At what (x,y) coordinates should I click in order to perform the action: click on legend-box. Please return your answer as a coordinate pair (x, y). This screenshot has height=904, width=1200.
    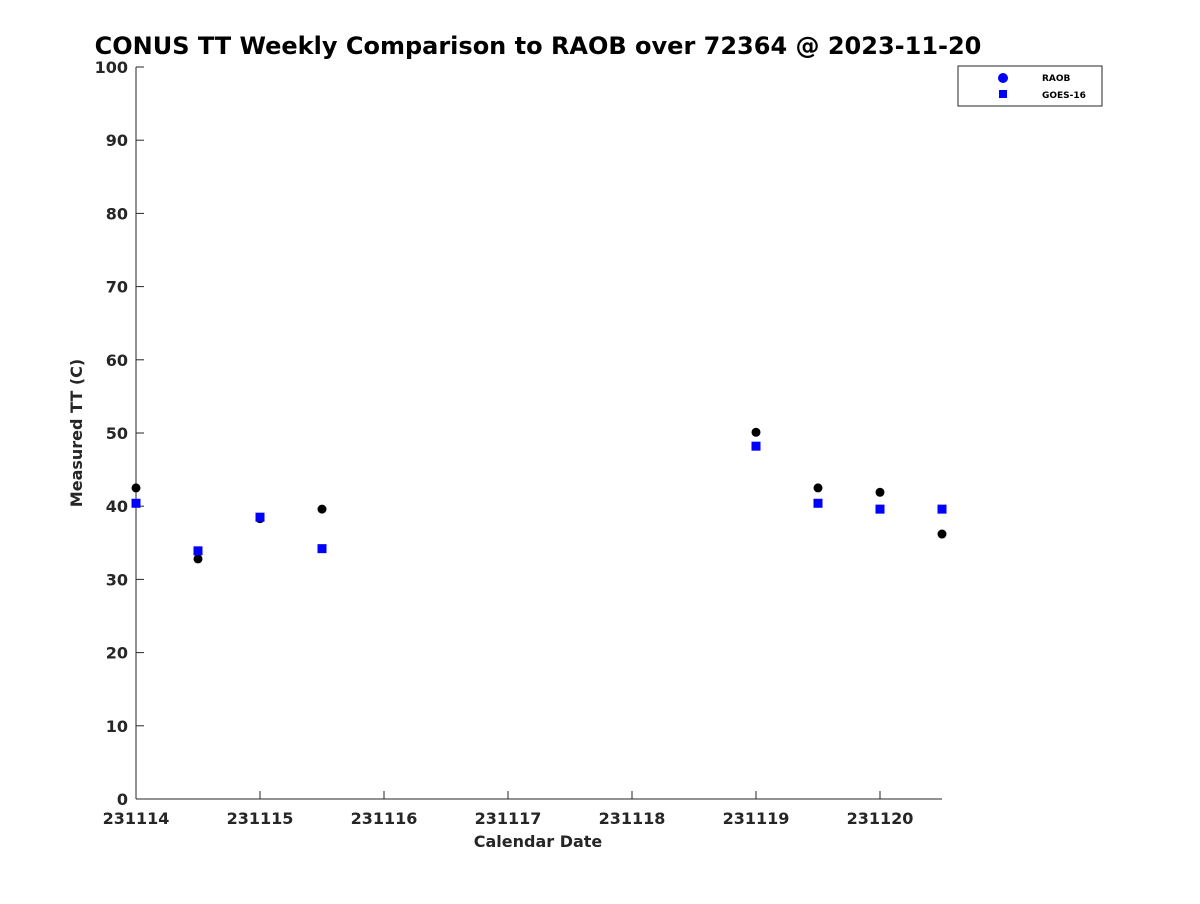
    Looking at the image, I should click on (1030, 86).